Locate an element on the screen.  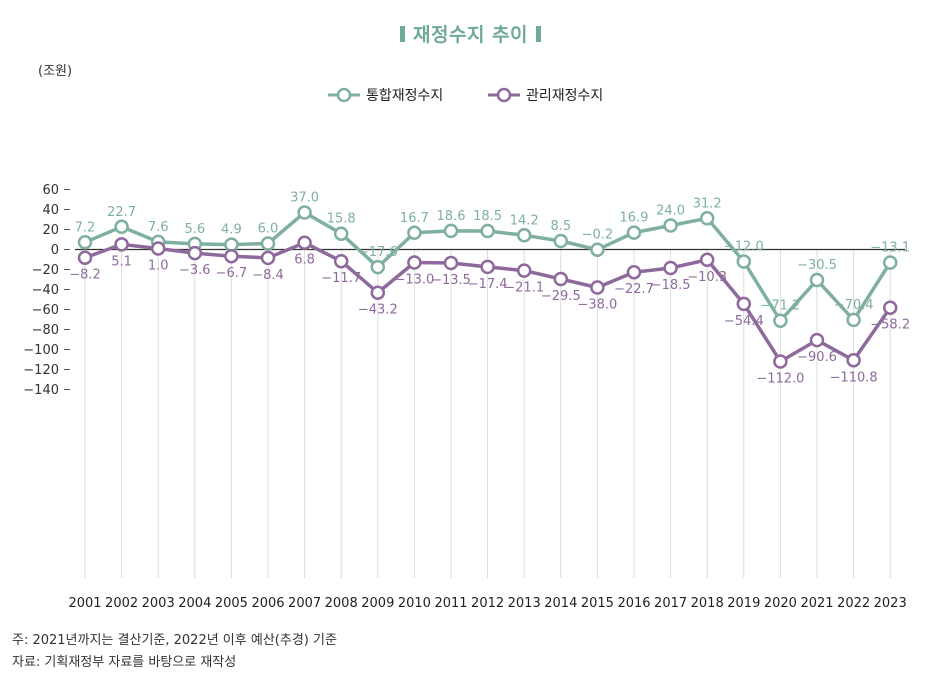
data-label-1-2008: 15.8 is located at coordinates (341, 219).